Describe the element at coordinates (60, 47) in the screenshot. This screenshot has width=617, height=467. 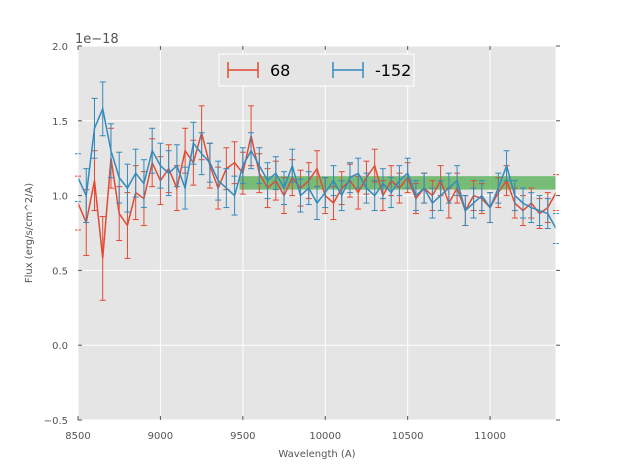
I see `y-tick-label: 2.0` at that location.